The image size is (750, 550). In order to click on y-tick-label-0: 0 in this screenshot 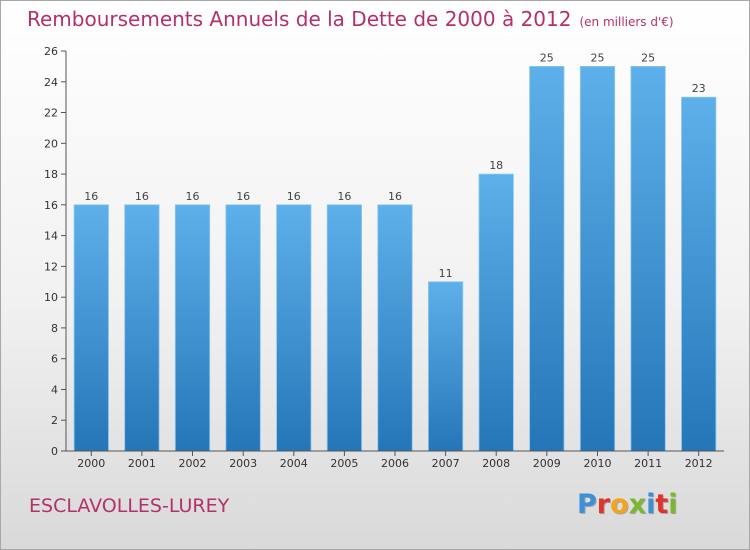, I will do `click(54, 451)`.